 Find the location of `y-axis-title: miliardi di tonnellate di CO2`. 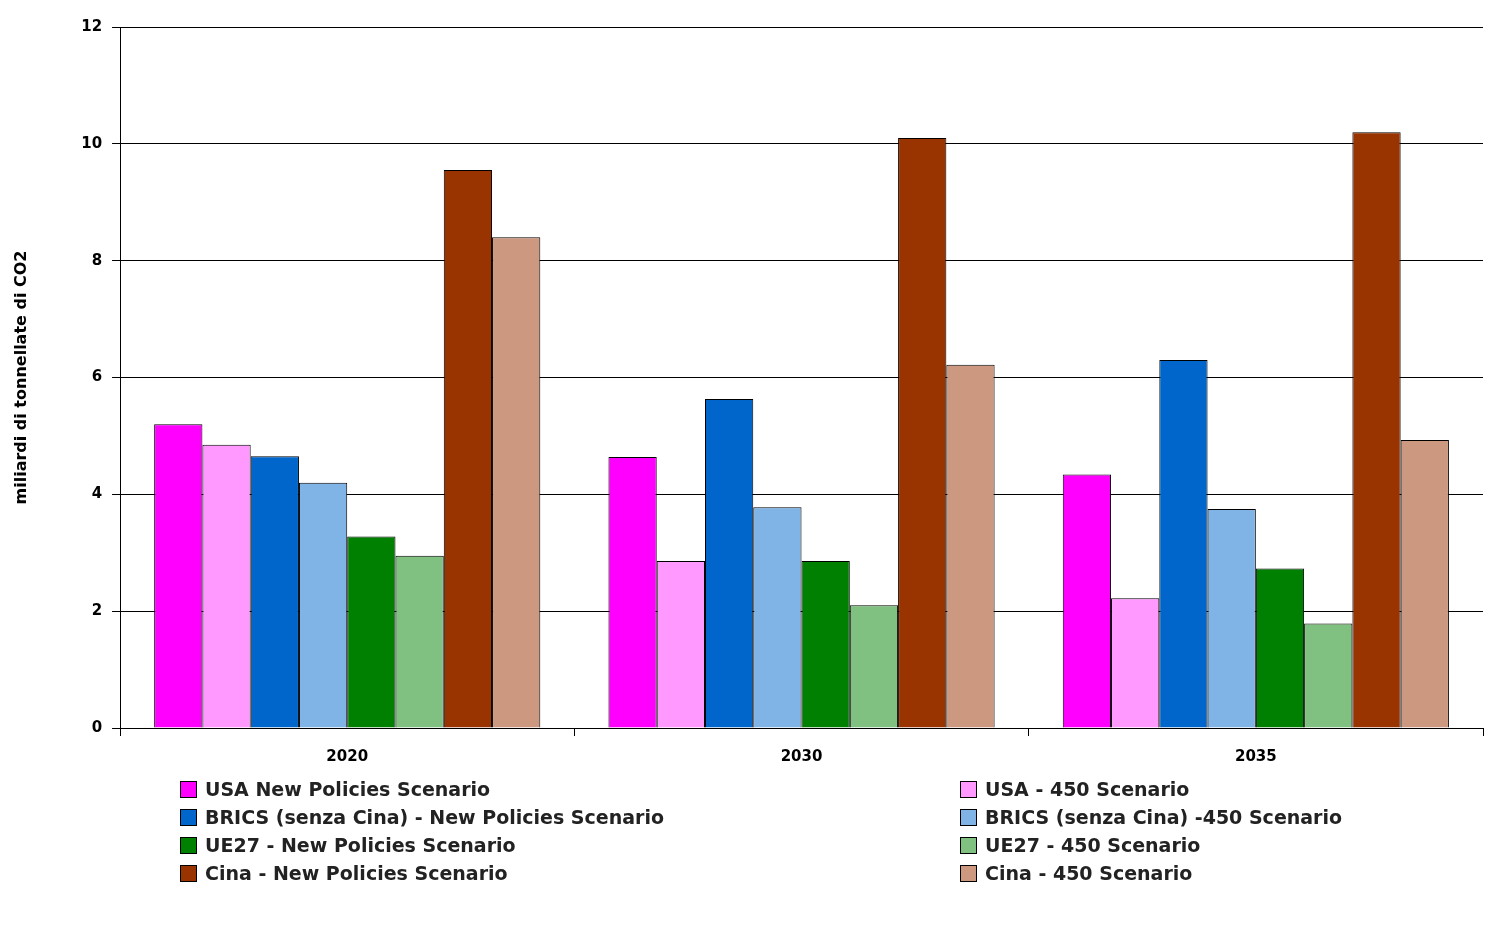

y-axis-title: miliardi di tonnellate di CO2 is located at coordinates (20, 377).